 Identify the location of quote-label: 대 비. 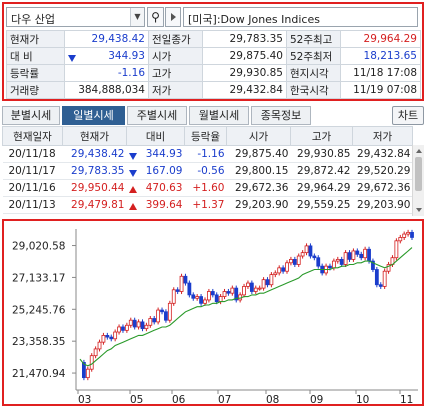
(35, 56).